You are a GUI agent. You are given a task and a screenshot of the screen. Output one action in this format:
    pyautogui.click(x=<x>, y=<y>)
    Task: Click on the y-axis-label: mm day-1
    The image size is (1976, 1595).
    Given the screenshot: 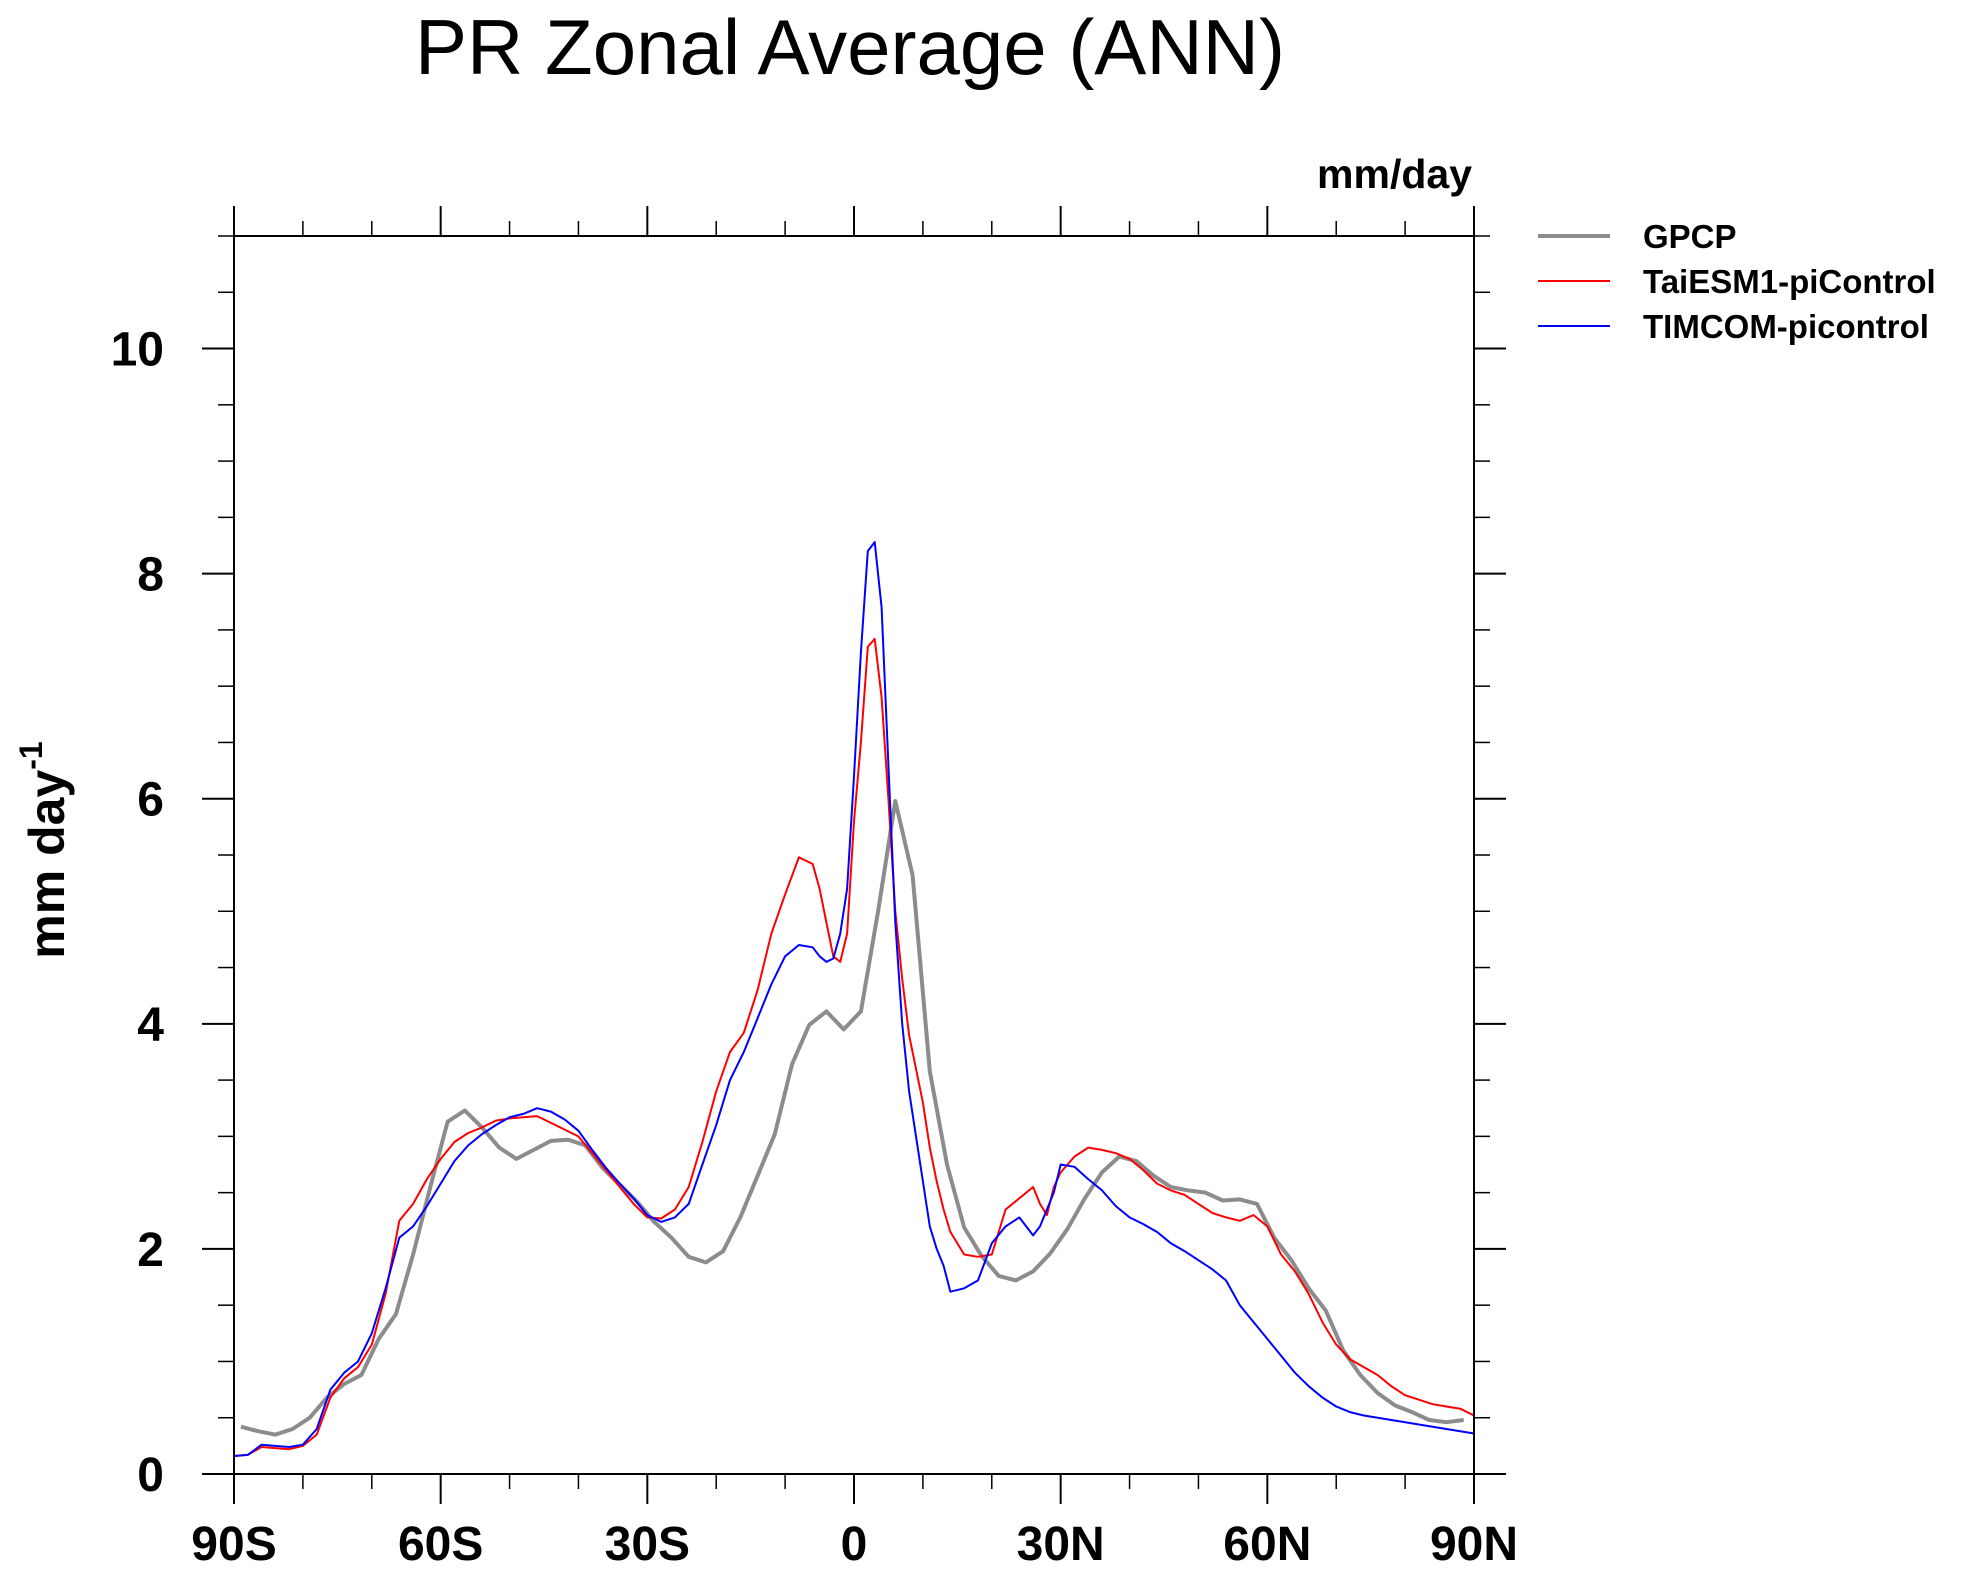 What is the action you would take?
    pyautogui.click(x=44, y=849)
    